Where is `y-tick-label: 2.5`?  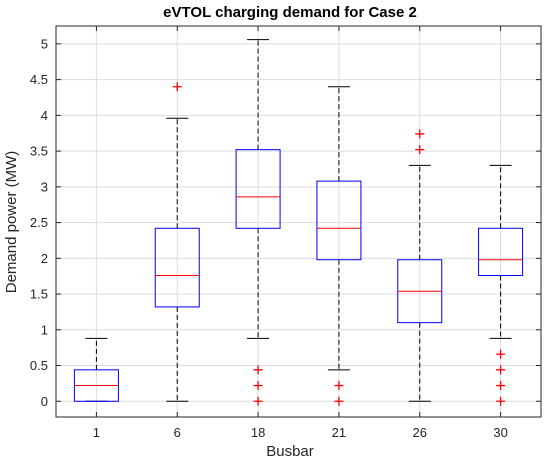 y-tick-label: 2.5 is located at coordinates (39, 222).